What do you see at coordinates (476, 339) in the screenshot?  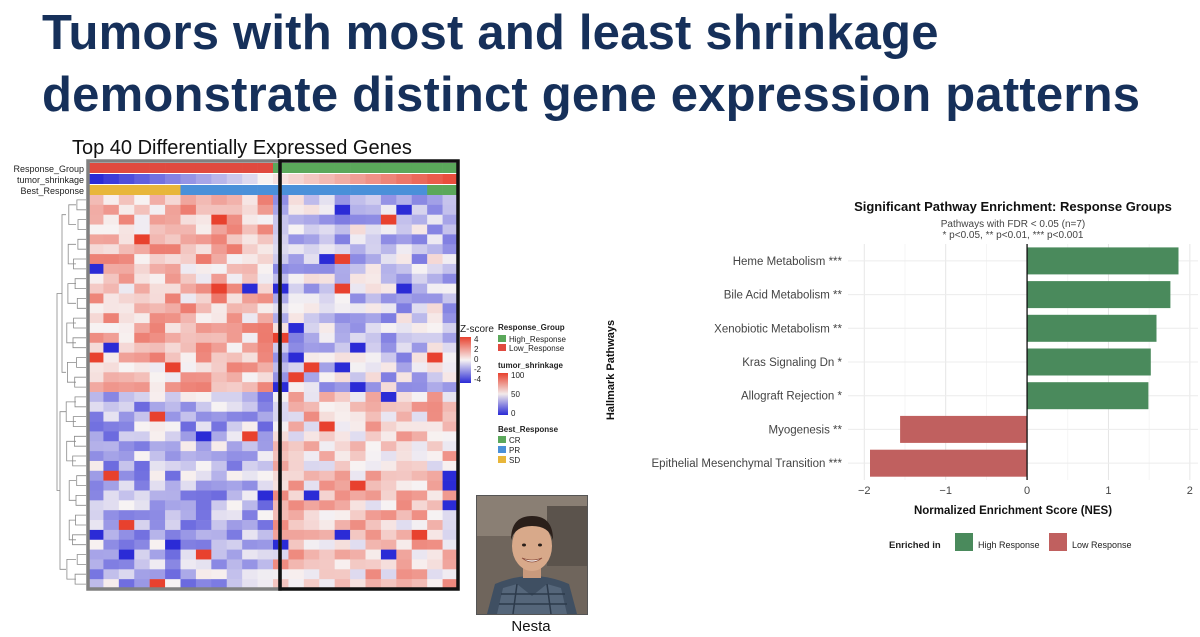 I see `zscore-tick: 4` at bounding box center [476, 339].